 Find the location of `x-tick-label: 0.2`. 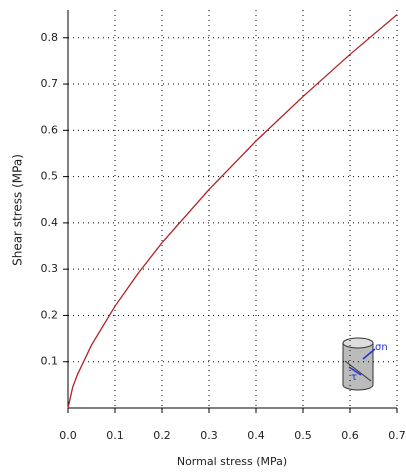

x-tick-label: 0.2 is located at coordinates (162, 435).